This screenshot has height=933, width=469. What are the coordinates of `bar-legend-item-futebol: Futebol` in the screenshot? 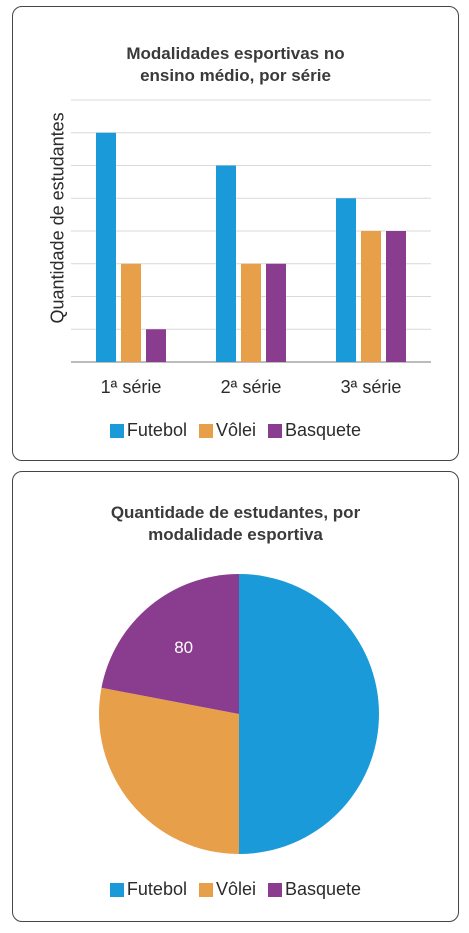 It's located at (148, 430).